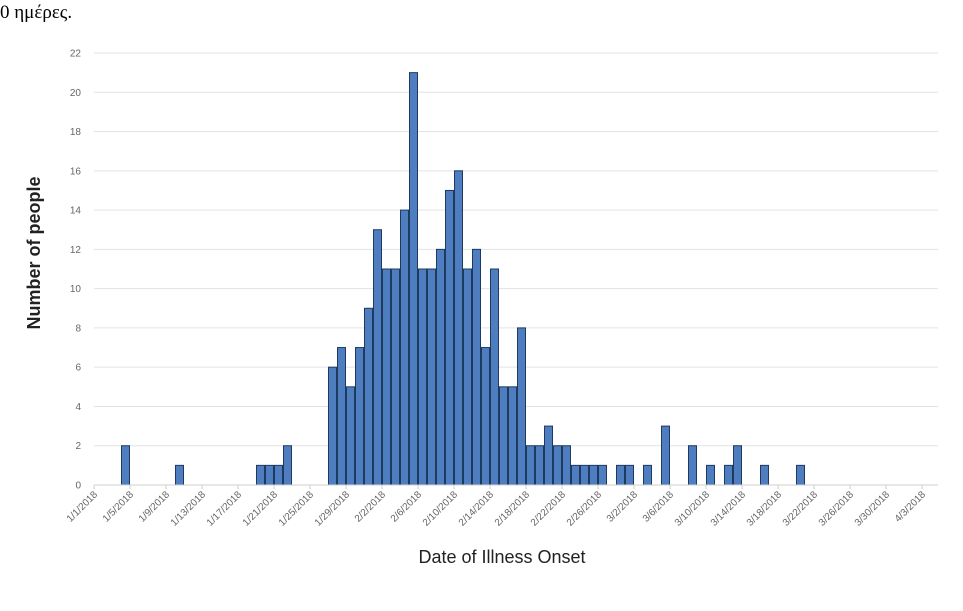 The height and width of the screenshot is (611, 963). Describe the element at coordinates (76, 250) in the screenshot. I see `y-tick-label: 12` at that location.